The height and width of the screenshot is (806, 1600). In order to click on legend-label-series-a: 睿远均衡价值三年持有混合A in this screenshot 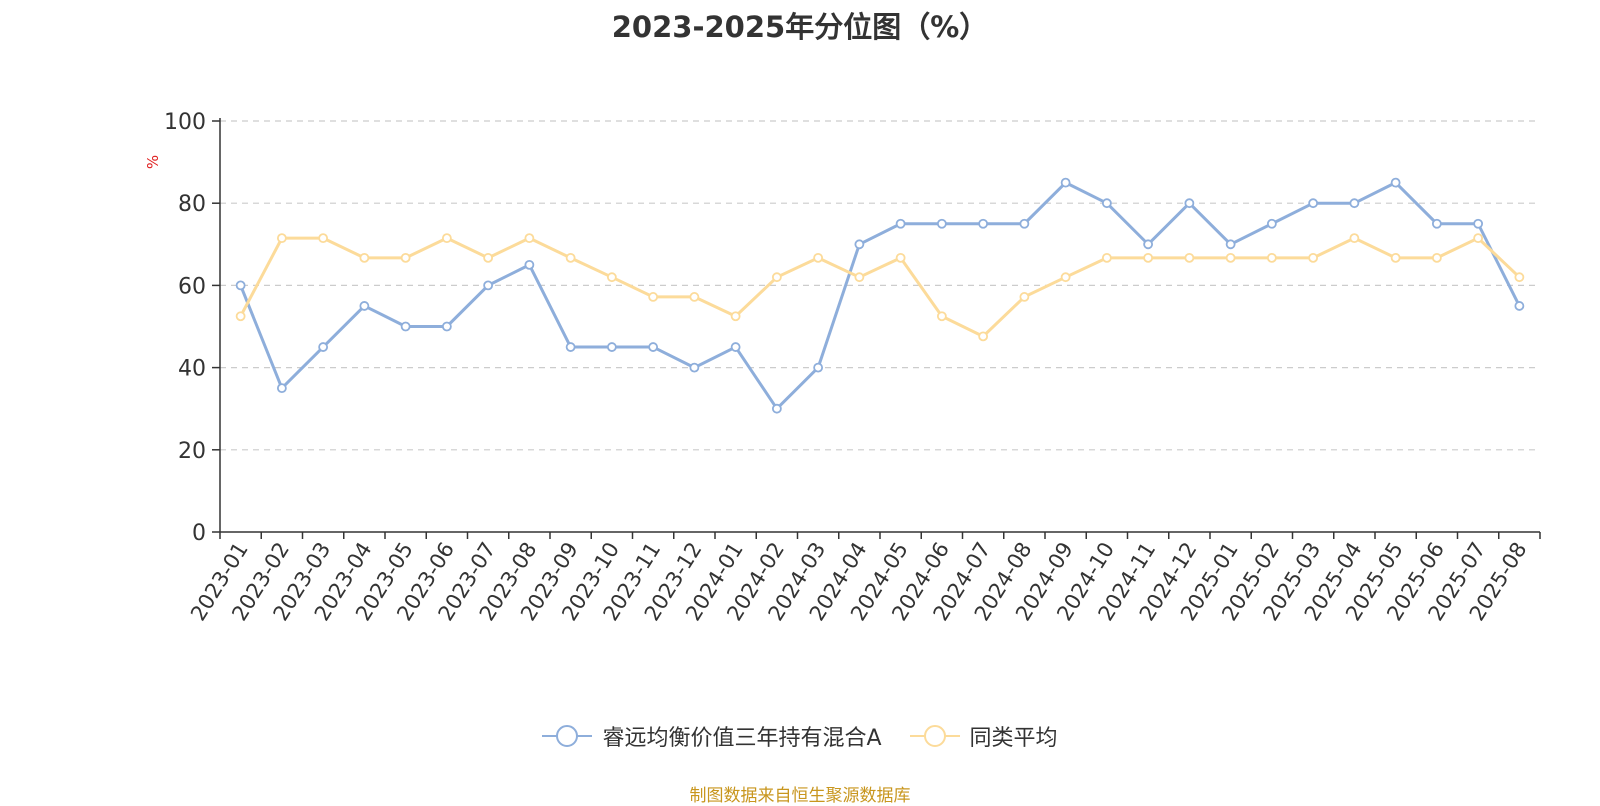, I will do `click(742, 738)`.